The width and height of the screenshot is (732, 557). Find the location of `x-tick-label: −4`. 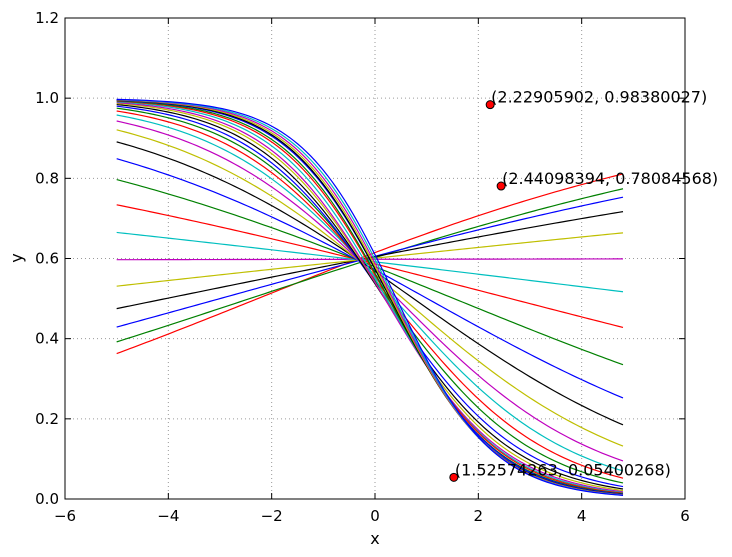

x-tick-label: −4 is located at coordinates (168, 516).